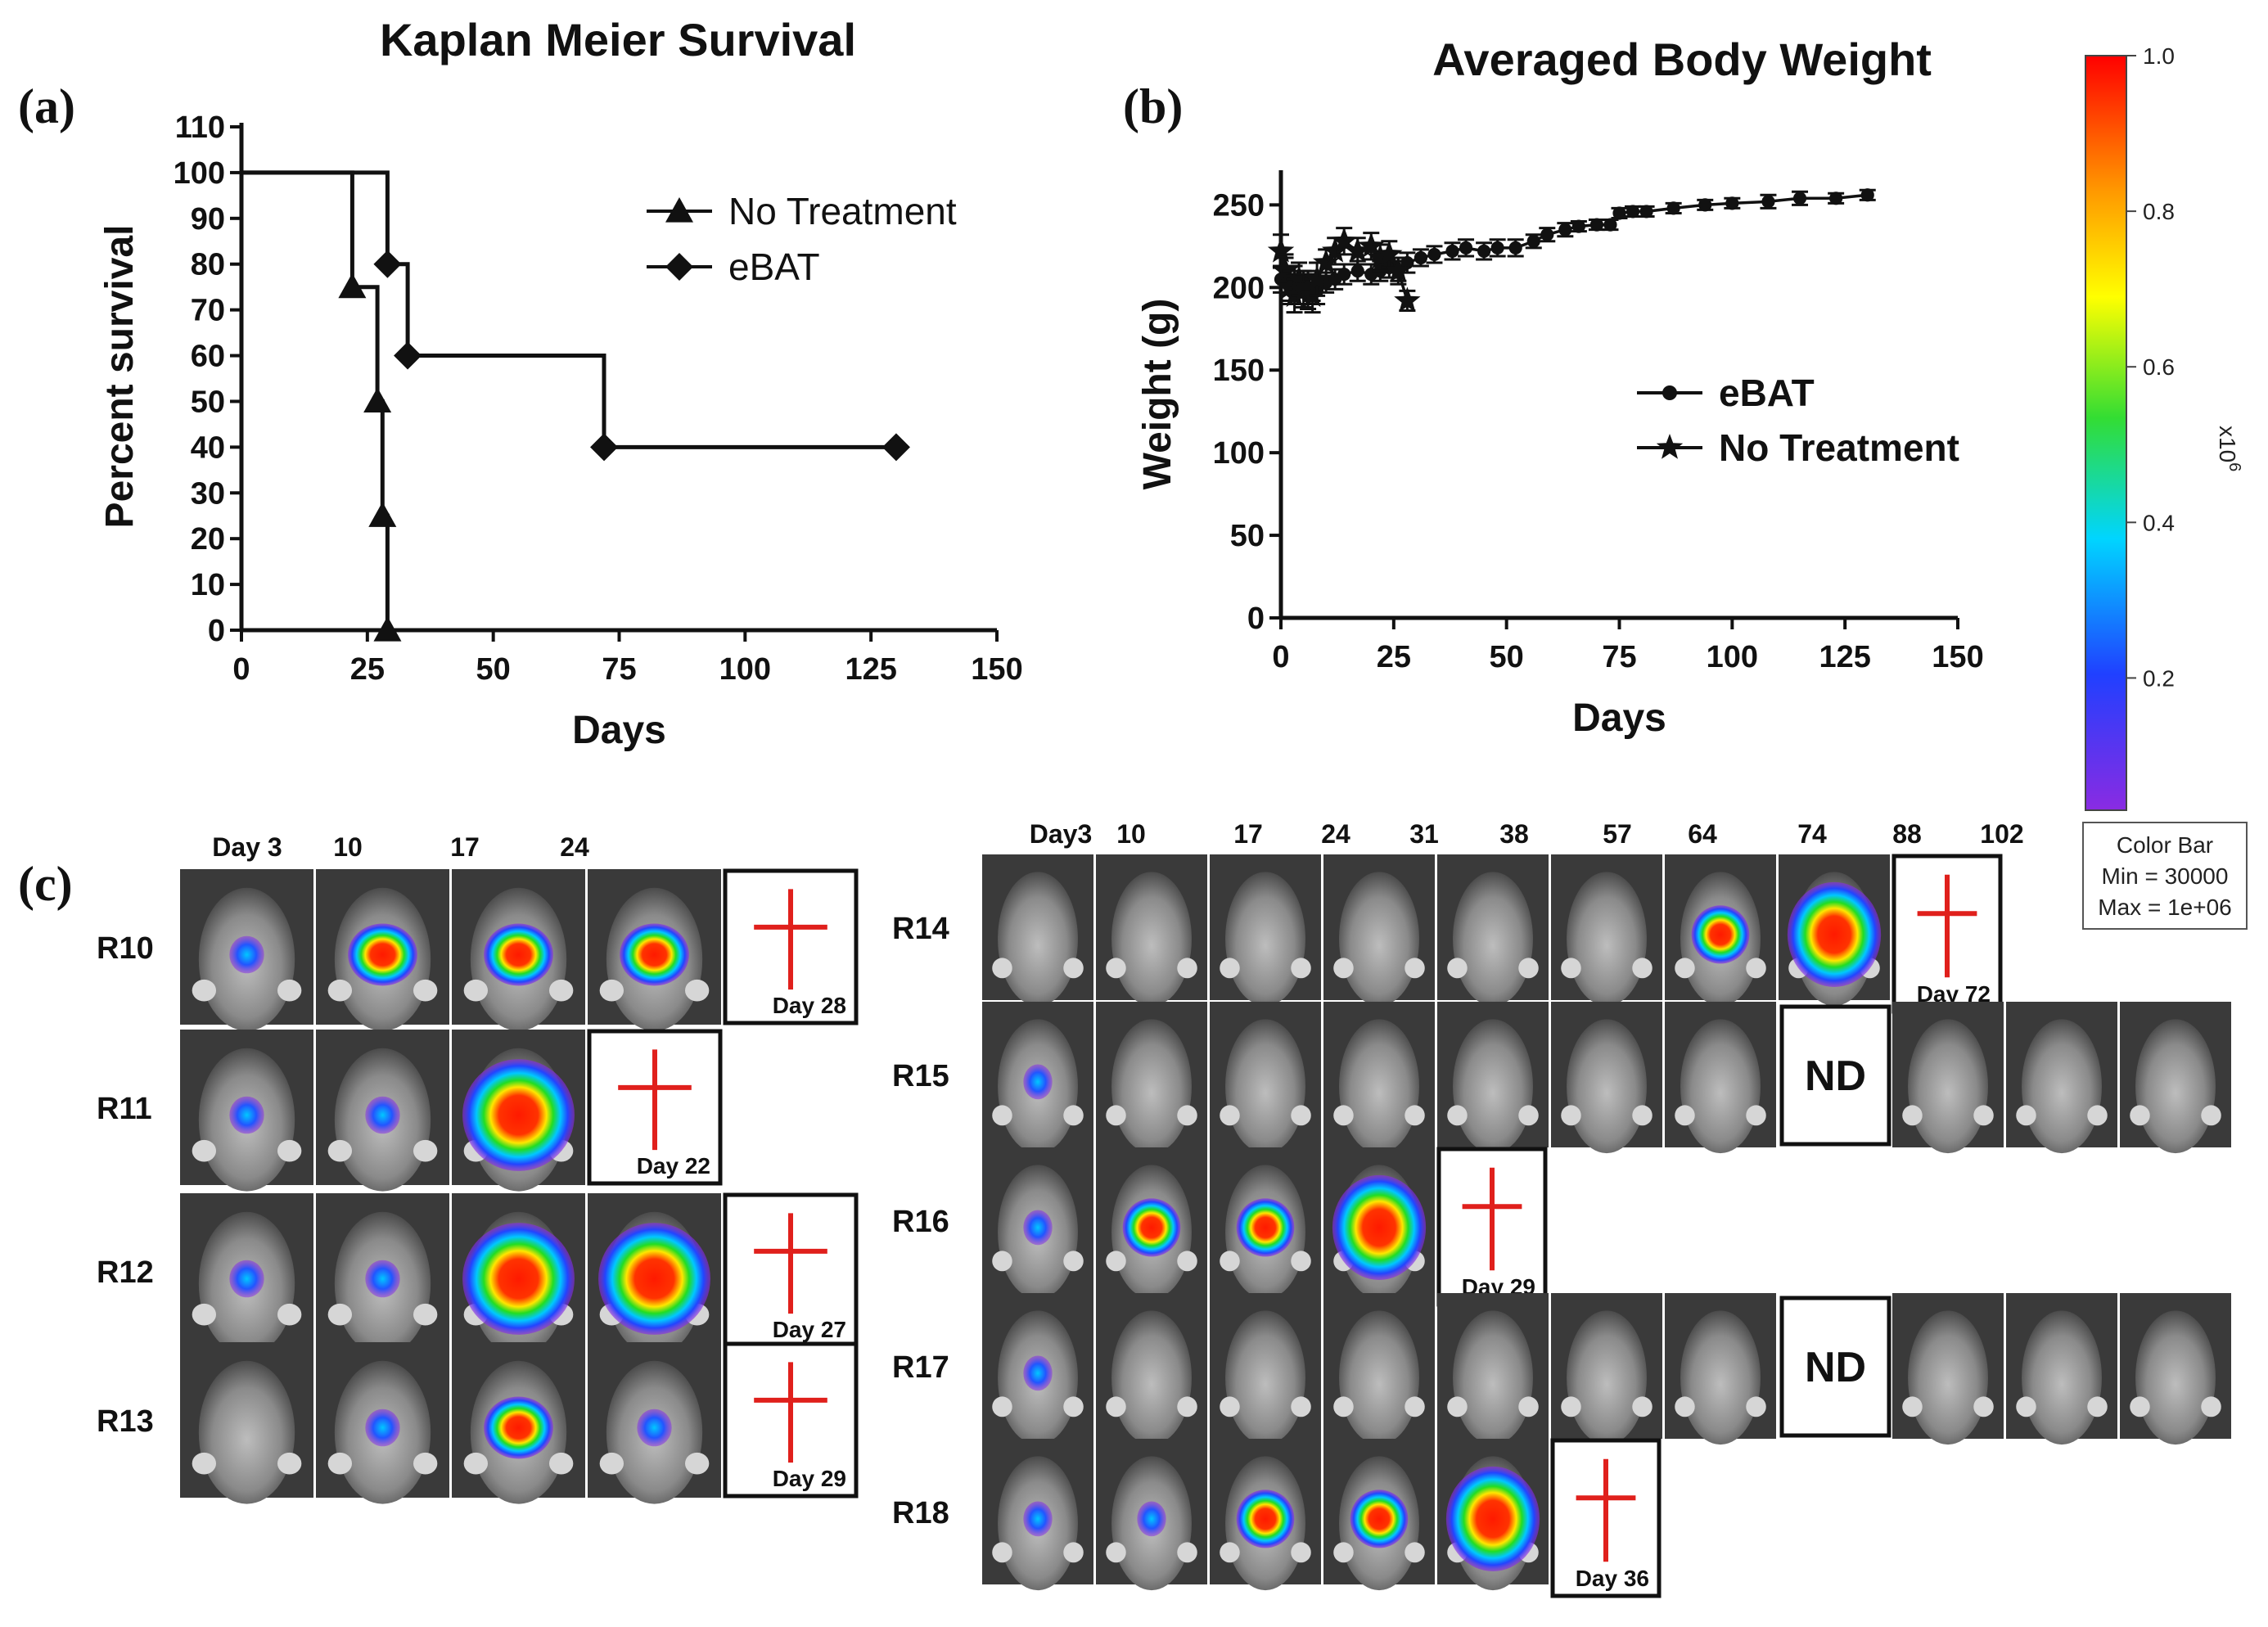  I want to click on series-ebat, so click(575, 316).